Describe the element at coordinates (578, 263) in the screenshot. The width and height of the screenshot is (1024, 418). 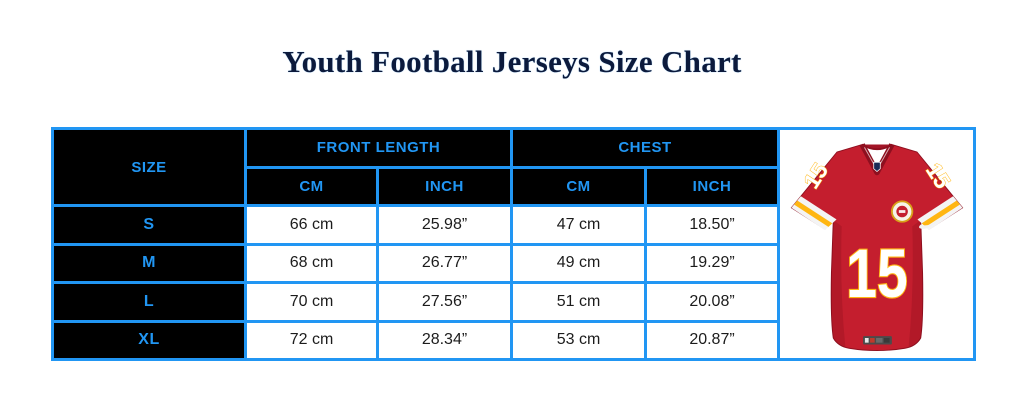
I see `chest-cm-value: 49 cm` at that location.